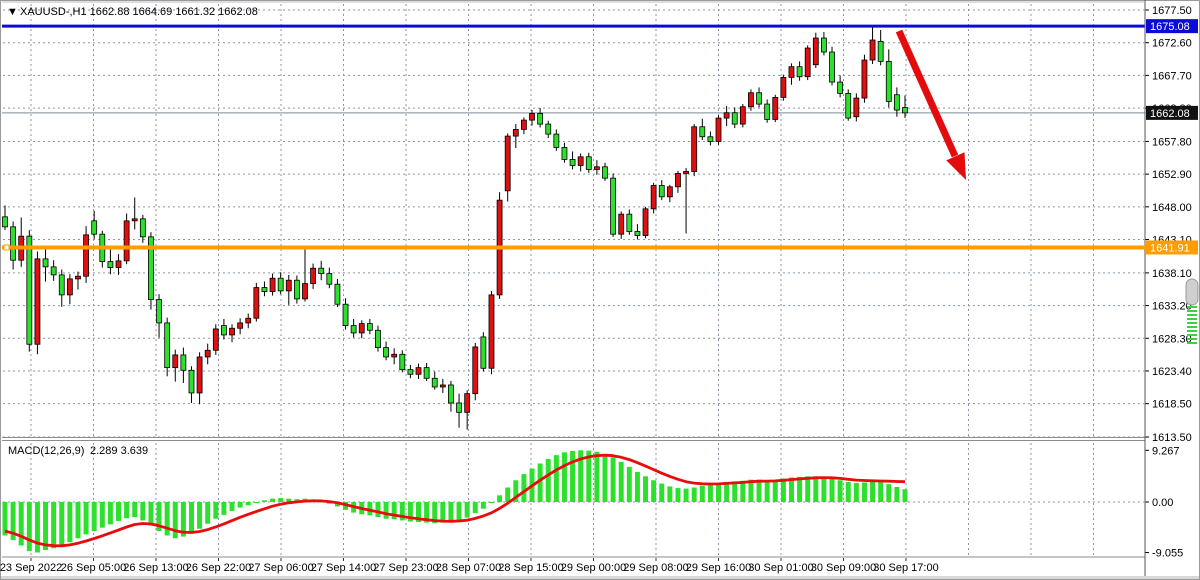 The height and width of the screenshot is (580, 1200). What do you see at coordinates (46, 451) in the screenshot?
I see `macd-indicator-label: MACD(12,26,9)` at bounding box center [46, 451].